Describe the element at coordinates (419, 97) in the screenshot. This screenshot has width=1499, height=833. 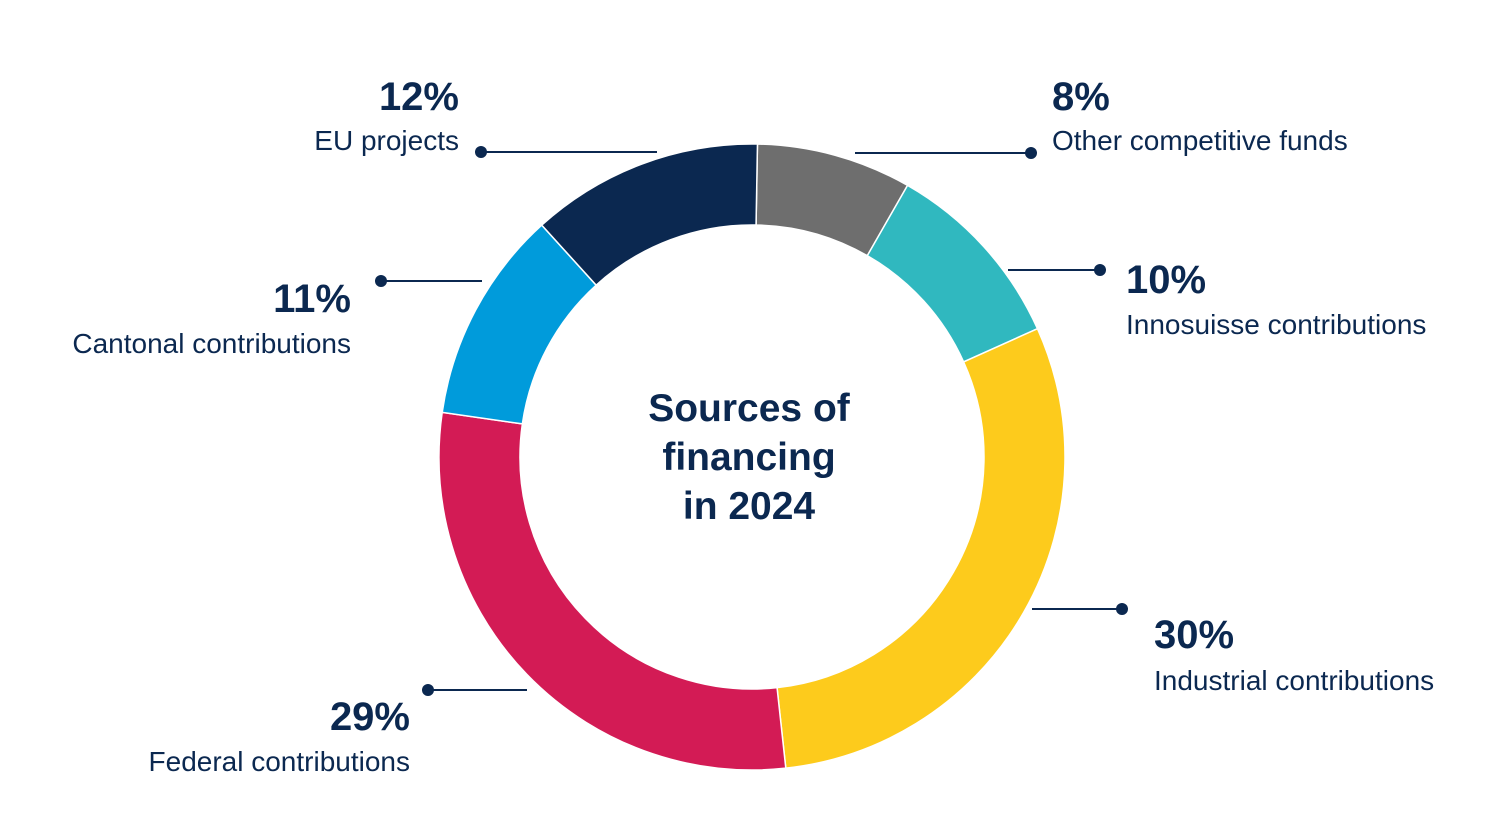
I see `value-label: 12%` at that location.